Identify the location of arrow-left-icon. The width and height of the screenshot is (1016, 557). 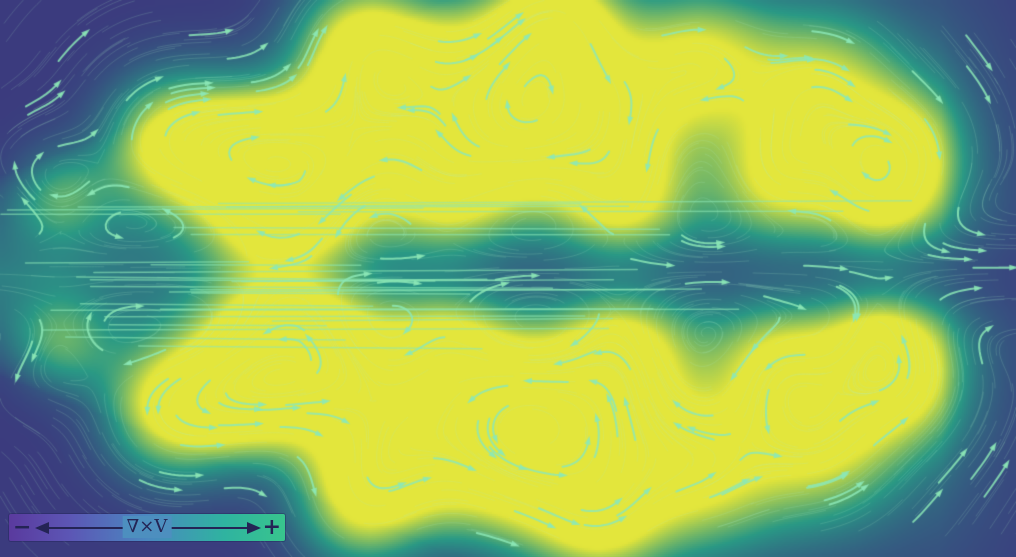
(42, 528).